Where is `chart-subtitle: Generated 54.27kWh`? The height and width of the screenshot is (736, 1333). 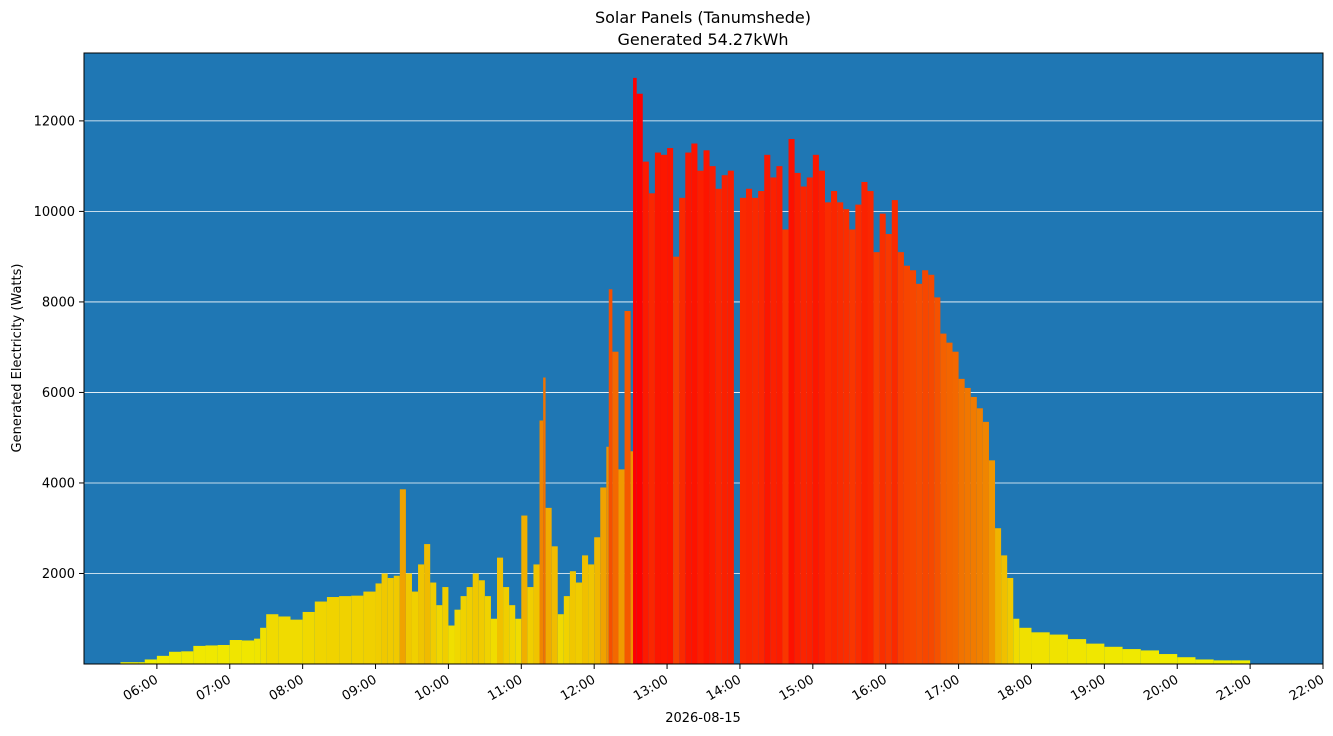 chart-subtitle: Generated 54.27kWh is located at coordinates (703, 39).